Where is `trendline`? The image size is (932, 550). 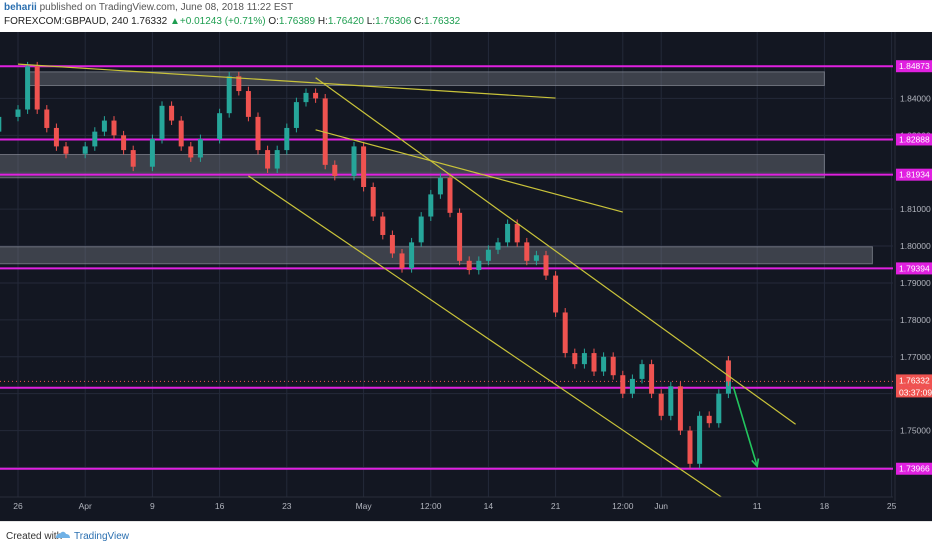
trendline is located at coordinates (286, 81).